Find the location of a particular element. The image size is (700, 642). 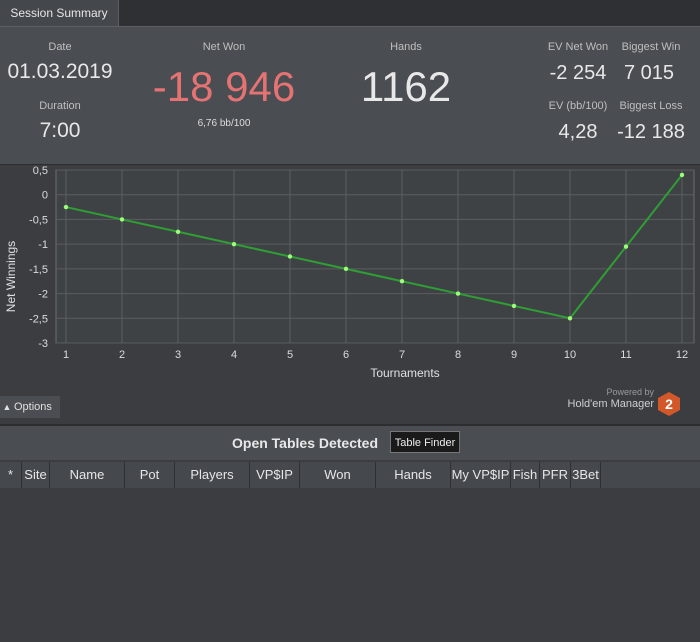

duration-value: 7:00 is located at coordinates (60, 130).